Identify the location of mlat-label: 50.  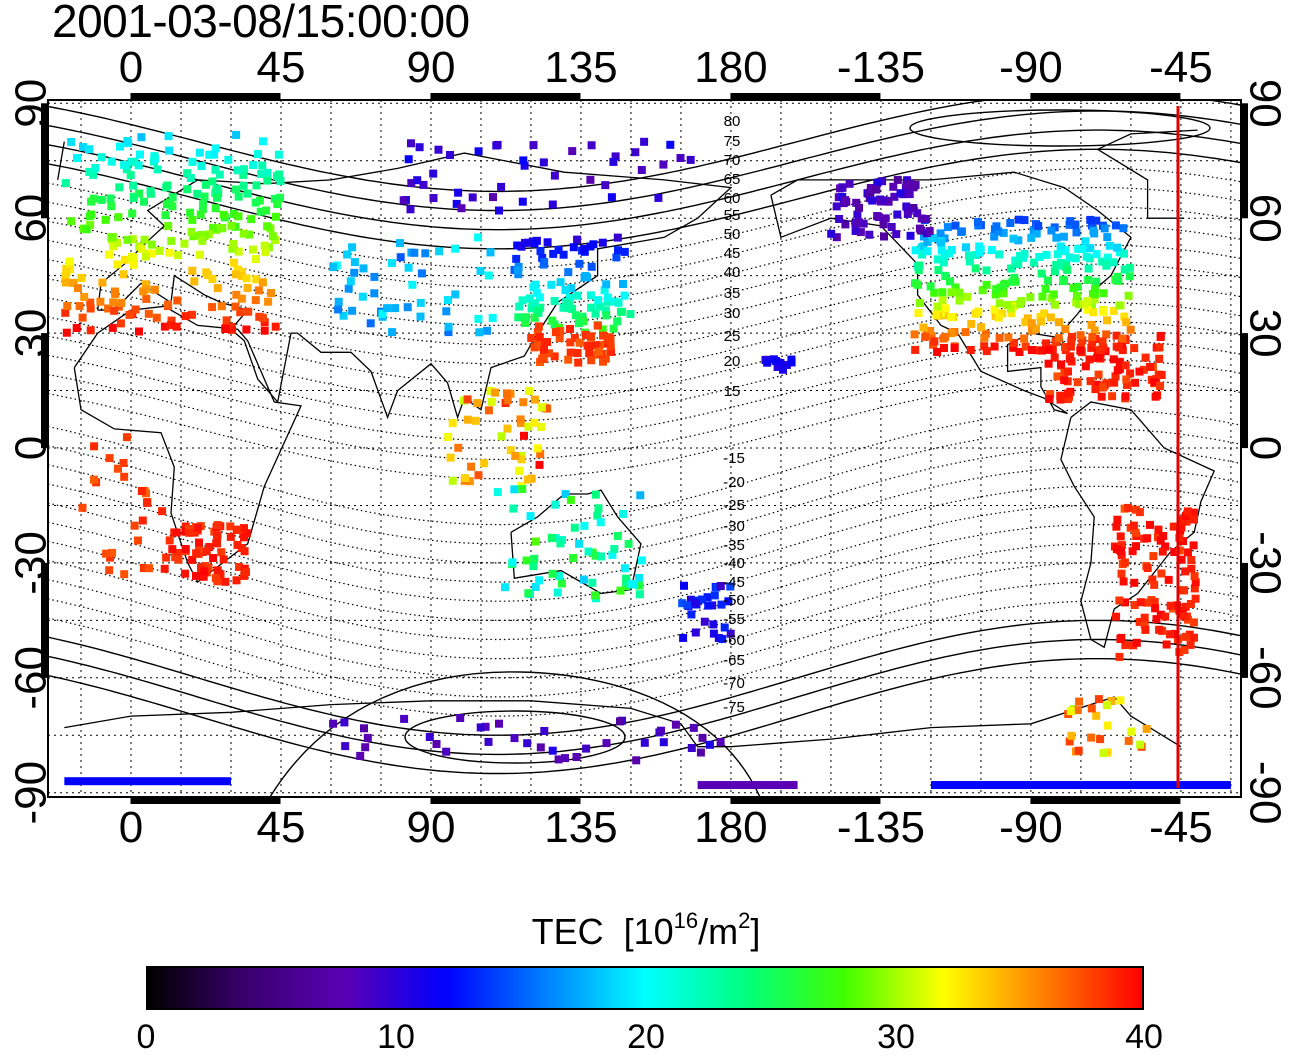
(732, 234).